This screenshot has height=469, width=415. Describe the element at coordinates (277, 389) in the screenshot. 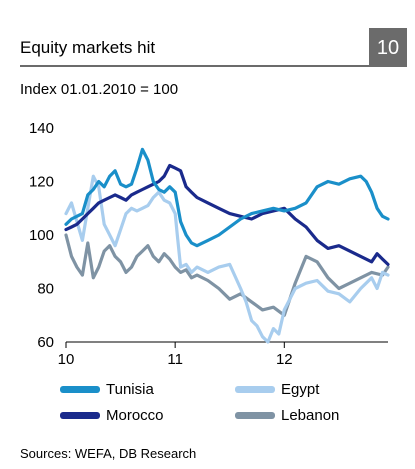

I see `legend-item-egypt: Egypt` at that location.